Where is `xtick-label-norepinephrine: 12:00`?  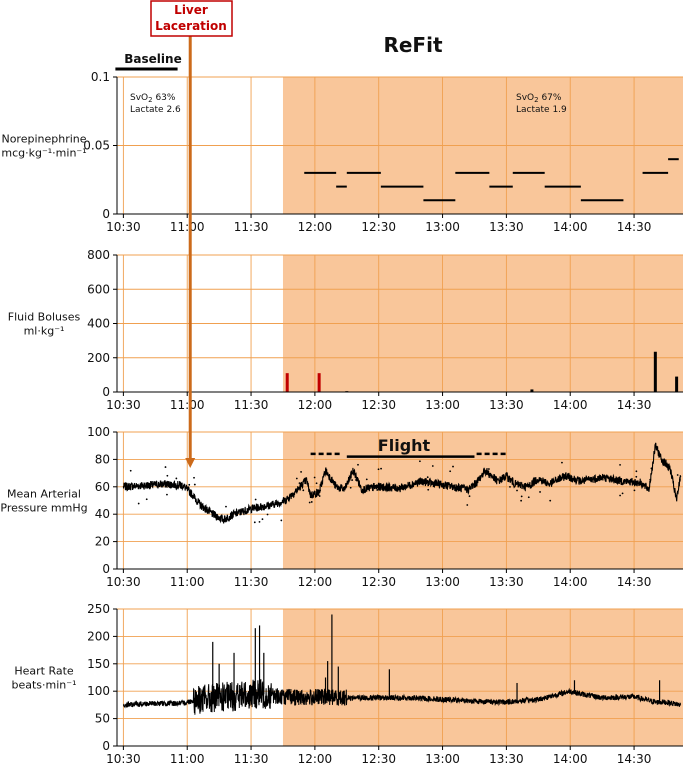
xtick-label-norepinephrine: 12:00 is located at coordinates (315, 227).